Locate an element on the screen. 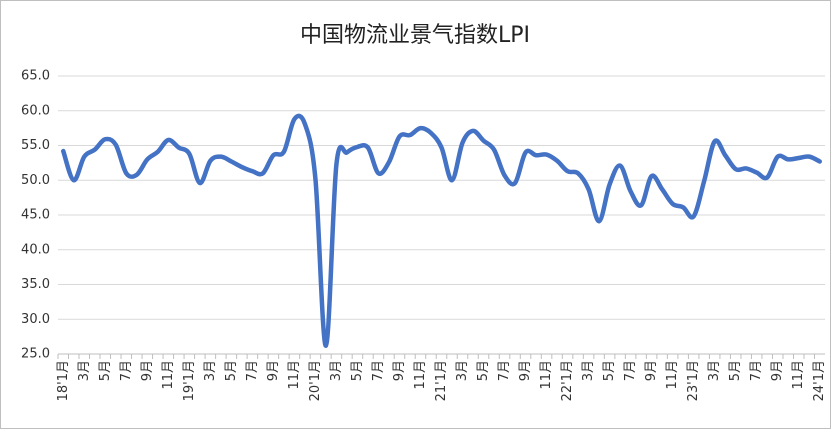 The width and height of the screenshot is (831, 429). chart-title: 中国物流业景气指数LPI is located at coordinates (415, 35).